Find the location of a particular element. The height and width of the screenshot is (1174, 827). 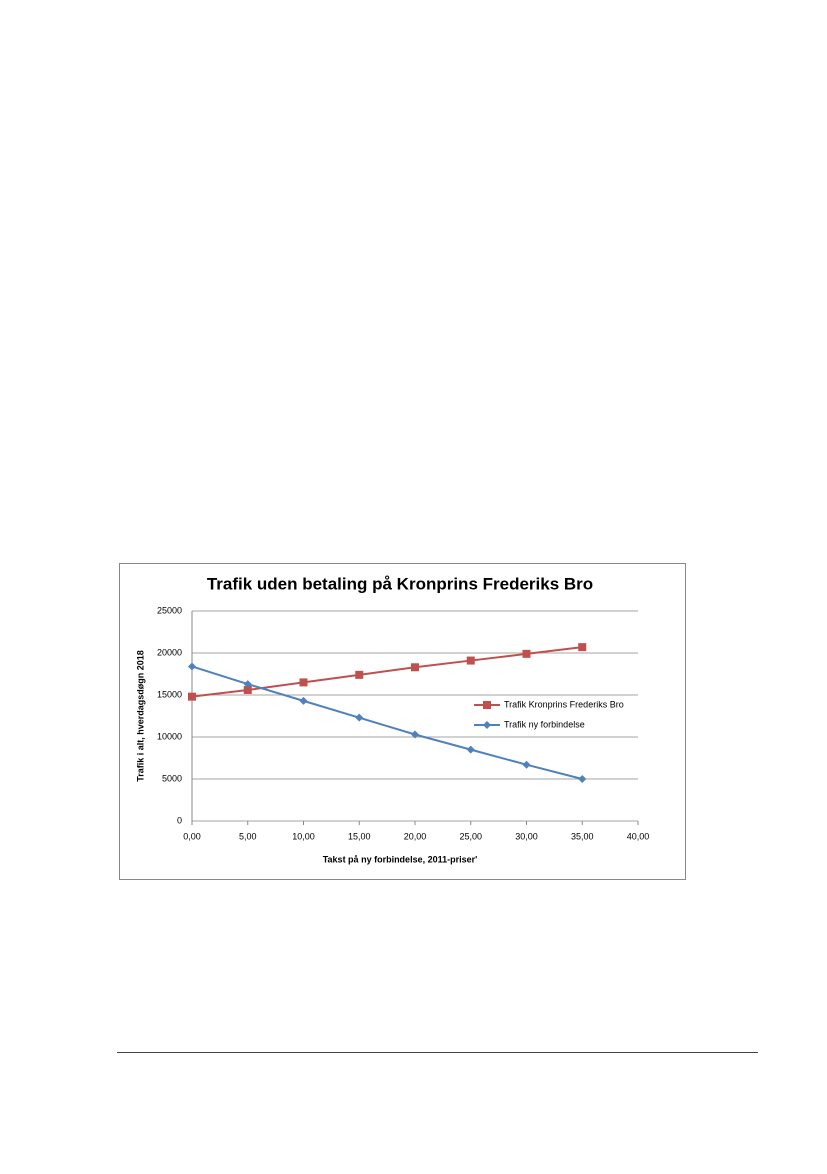

x-tick-label: 20,00 is located at coordinates (415, 836).